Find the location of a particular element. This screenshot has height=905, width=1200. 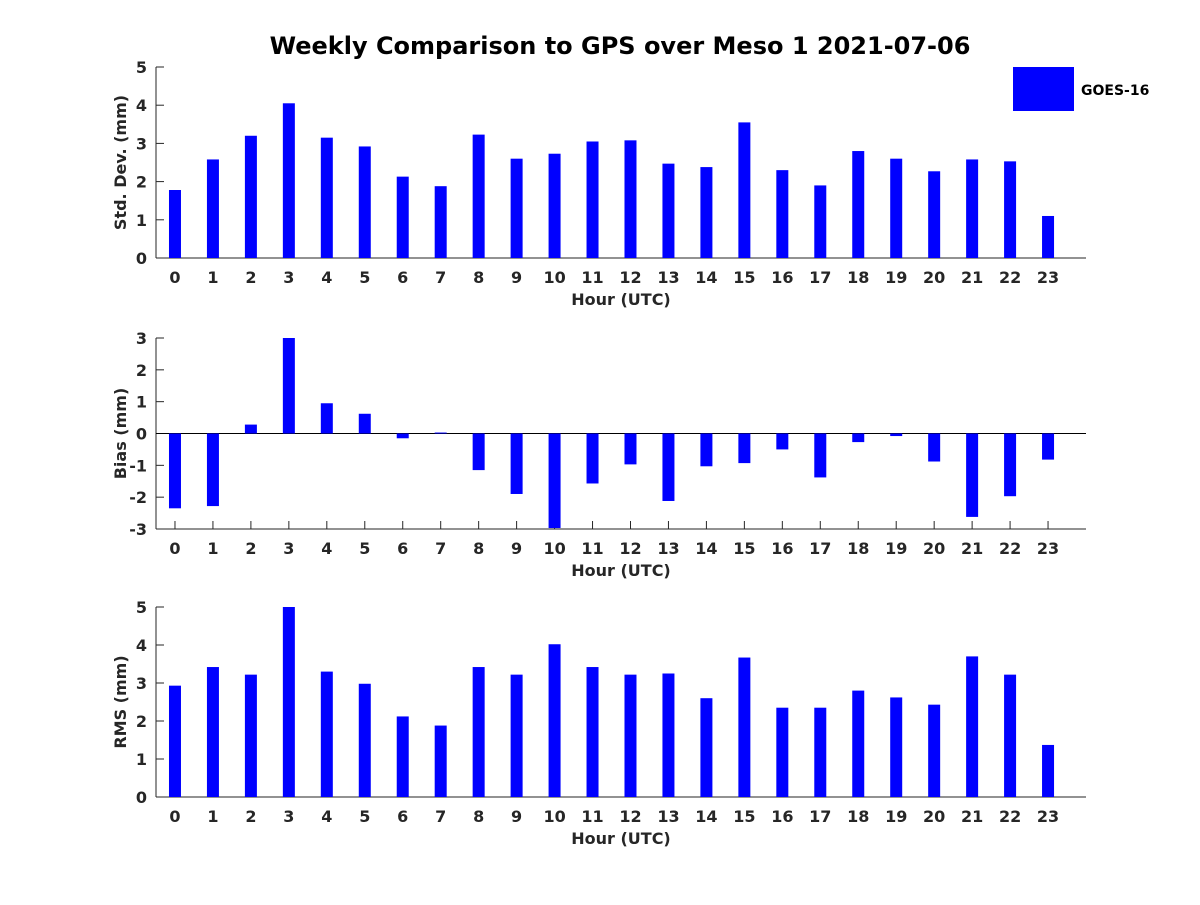

bias-xtick-label: 4 is located at coordinates (326, 548).